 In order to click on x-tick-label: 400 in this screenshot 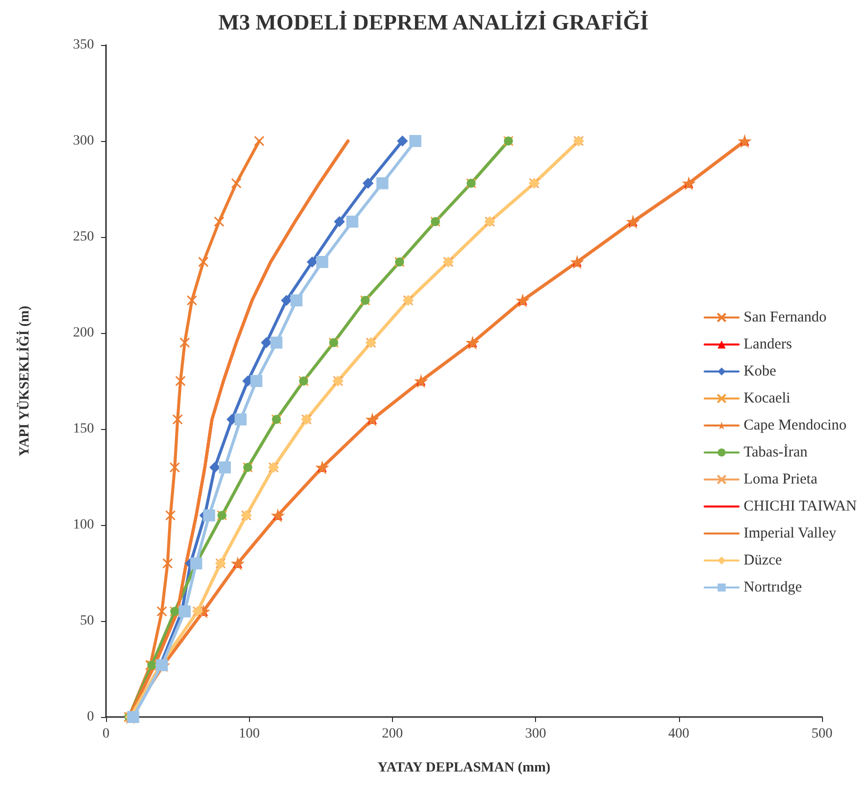, I will do `click(679, 734)`.